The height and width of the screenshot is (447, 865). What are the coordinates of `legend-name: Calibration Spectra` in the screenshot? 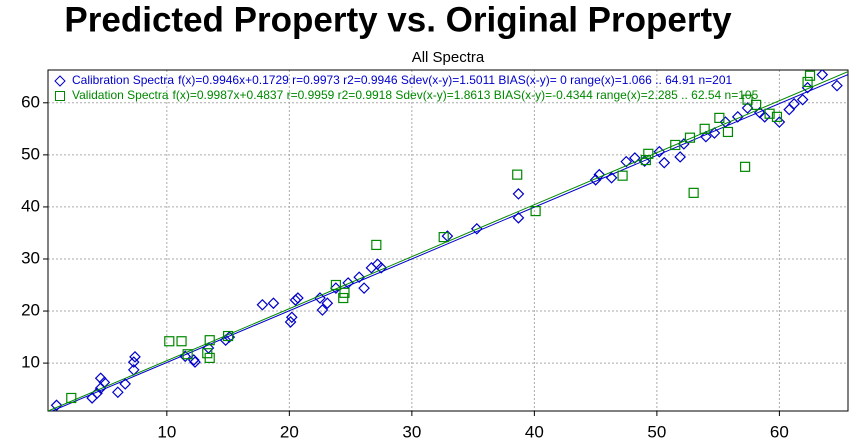 It's located at (123, 80).